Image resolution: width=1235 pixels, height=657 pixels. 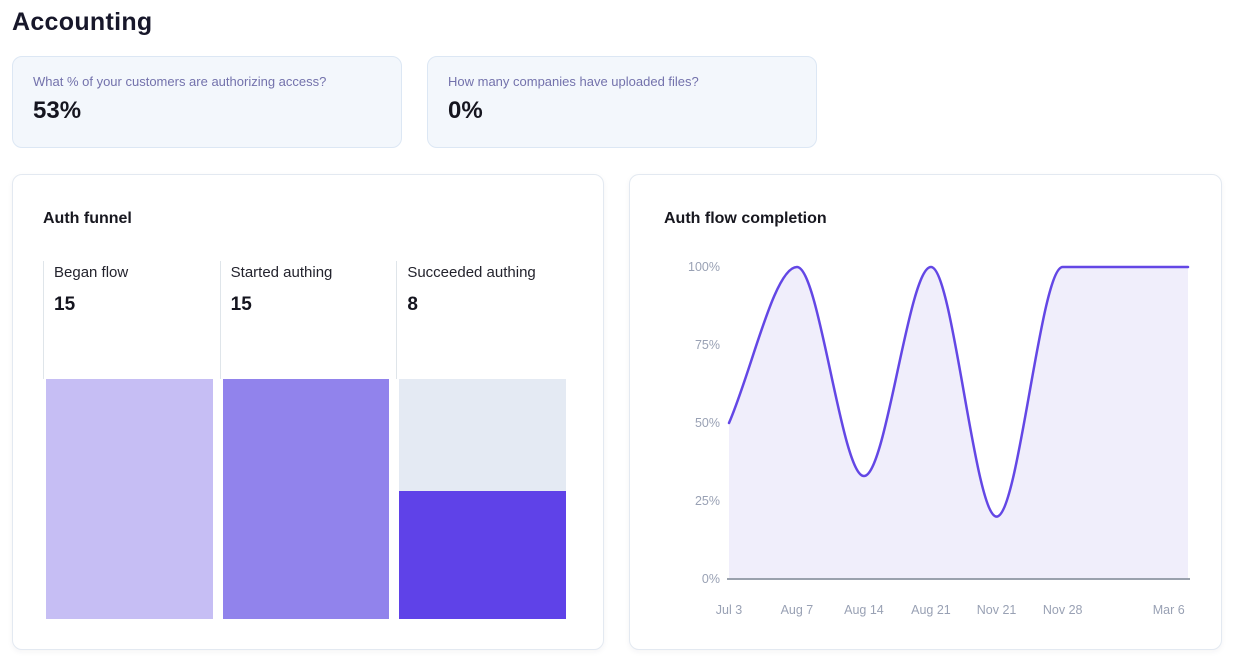 What do you see at coordinates (864, 610) in the screenshot?
I see `svg-text: Aug 14` at bounding box center [864, 610].